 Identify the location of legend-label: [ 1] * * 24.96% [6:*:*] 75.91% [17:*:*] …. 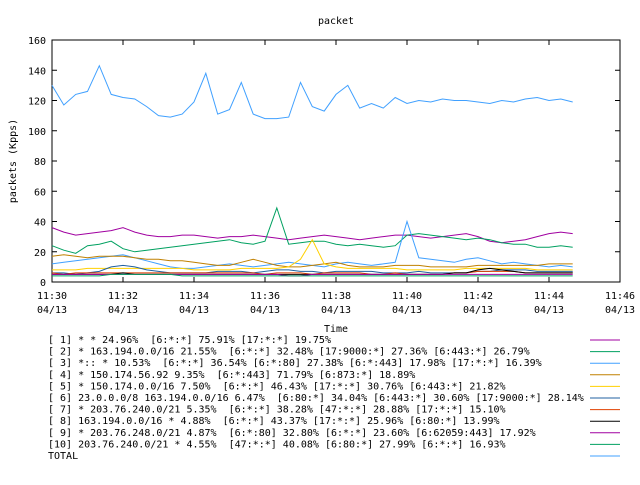
(189, 340).